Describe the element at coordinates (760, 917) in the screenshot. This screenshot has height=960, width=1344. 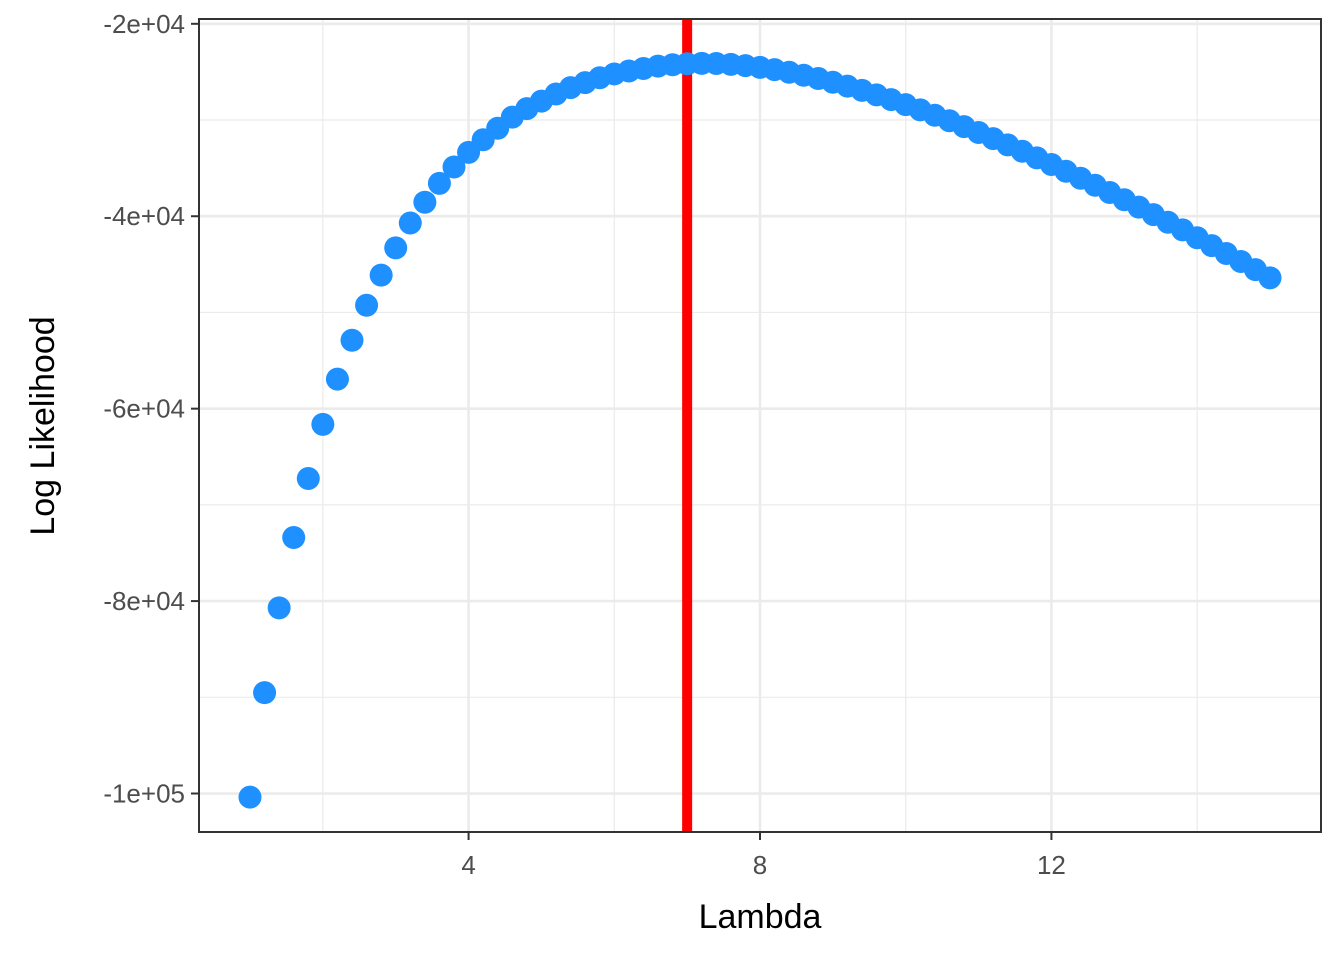
I see `x-axis-title: Lambda` at that location.